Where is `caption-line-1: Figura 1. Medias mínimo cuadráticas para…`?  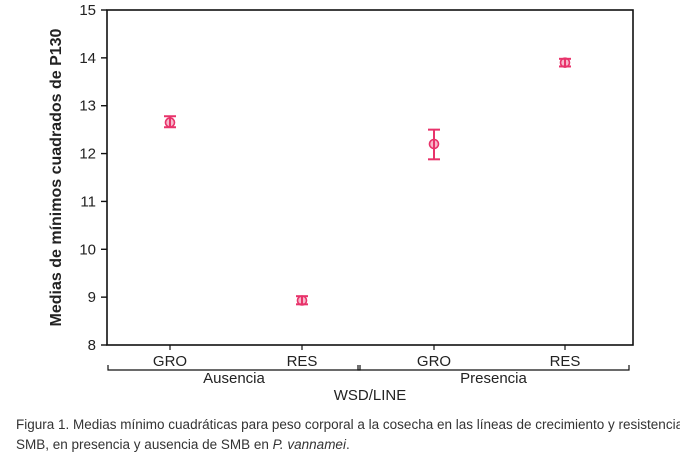
caption-line-1: Figura 1. Medias mínimo cuadráticas para… is located at coordinates (348, 424).